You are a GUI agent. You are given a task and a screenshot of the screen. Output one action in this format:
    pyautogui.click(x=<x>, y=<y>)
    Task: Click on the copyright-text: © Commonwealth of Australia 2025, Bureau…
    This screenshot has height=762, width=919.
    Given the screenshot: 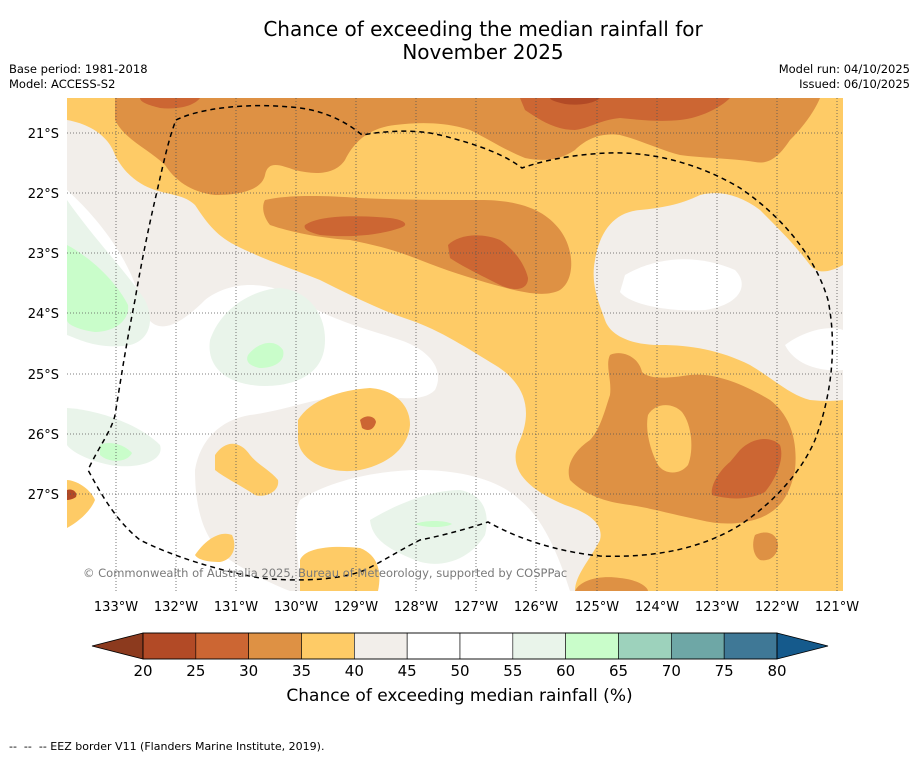 What is the action you would take?
    pyautogui.click(x=325, y=573)
    